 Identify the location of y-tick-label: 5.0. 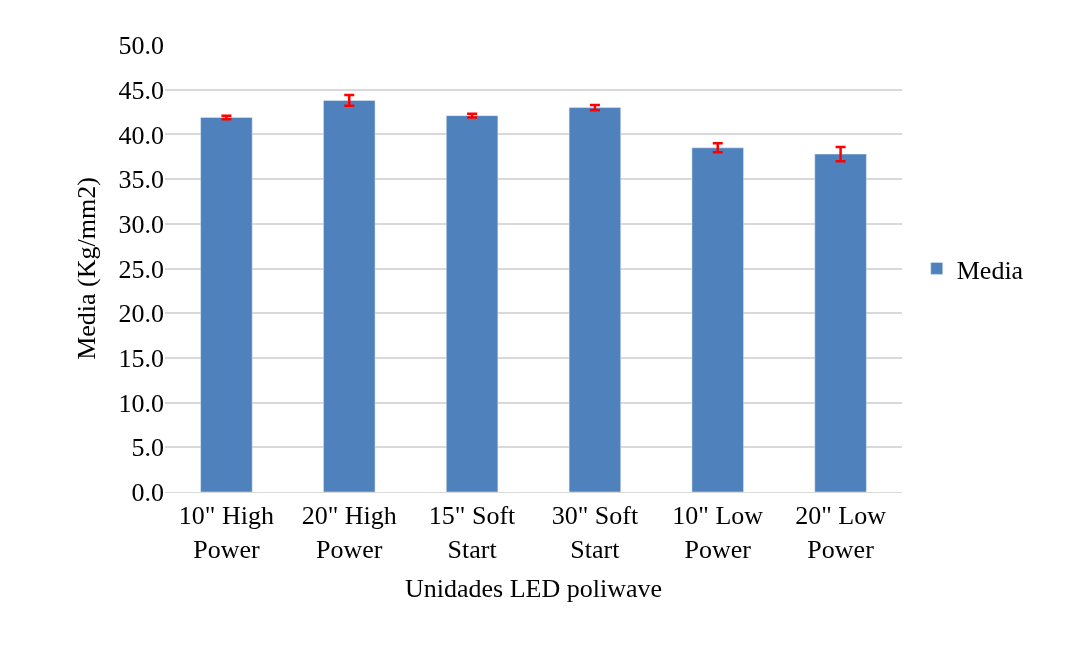
(147, 448).